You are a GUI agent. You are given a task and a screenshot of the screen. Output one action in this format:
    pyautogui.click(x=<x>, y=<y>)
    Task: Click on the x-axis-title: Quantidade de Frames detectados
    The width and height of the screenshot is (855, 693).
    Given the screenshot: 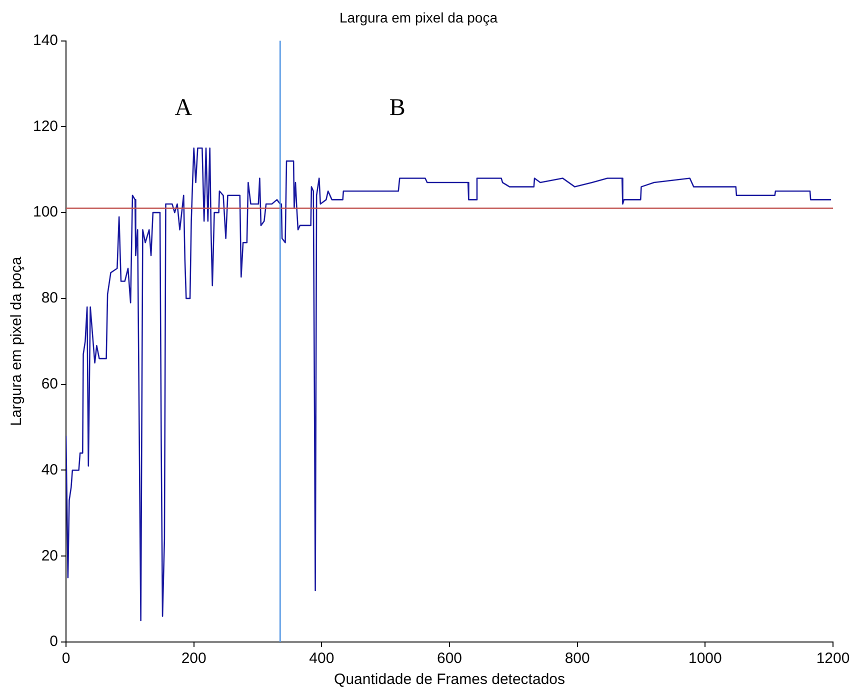 What is the action you would take?
    pyautogui.click(x=450, y=679)
    